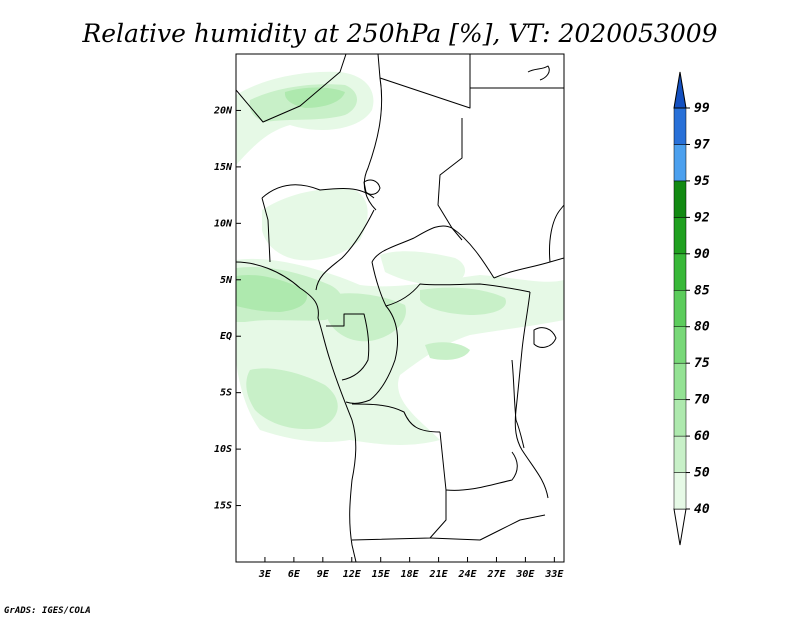 This screenshot has height=618, width=800. Describe the element at coordinates (266, 230) in the screenshot. I see `border-benin` at that location.